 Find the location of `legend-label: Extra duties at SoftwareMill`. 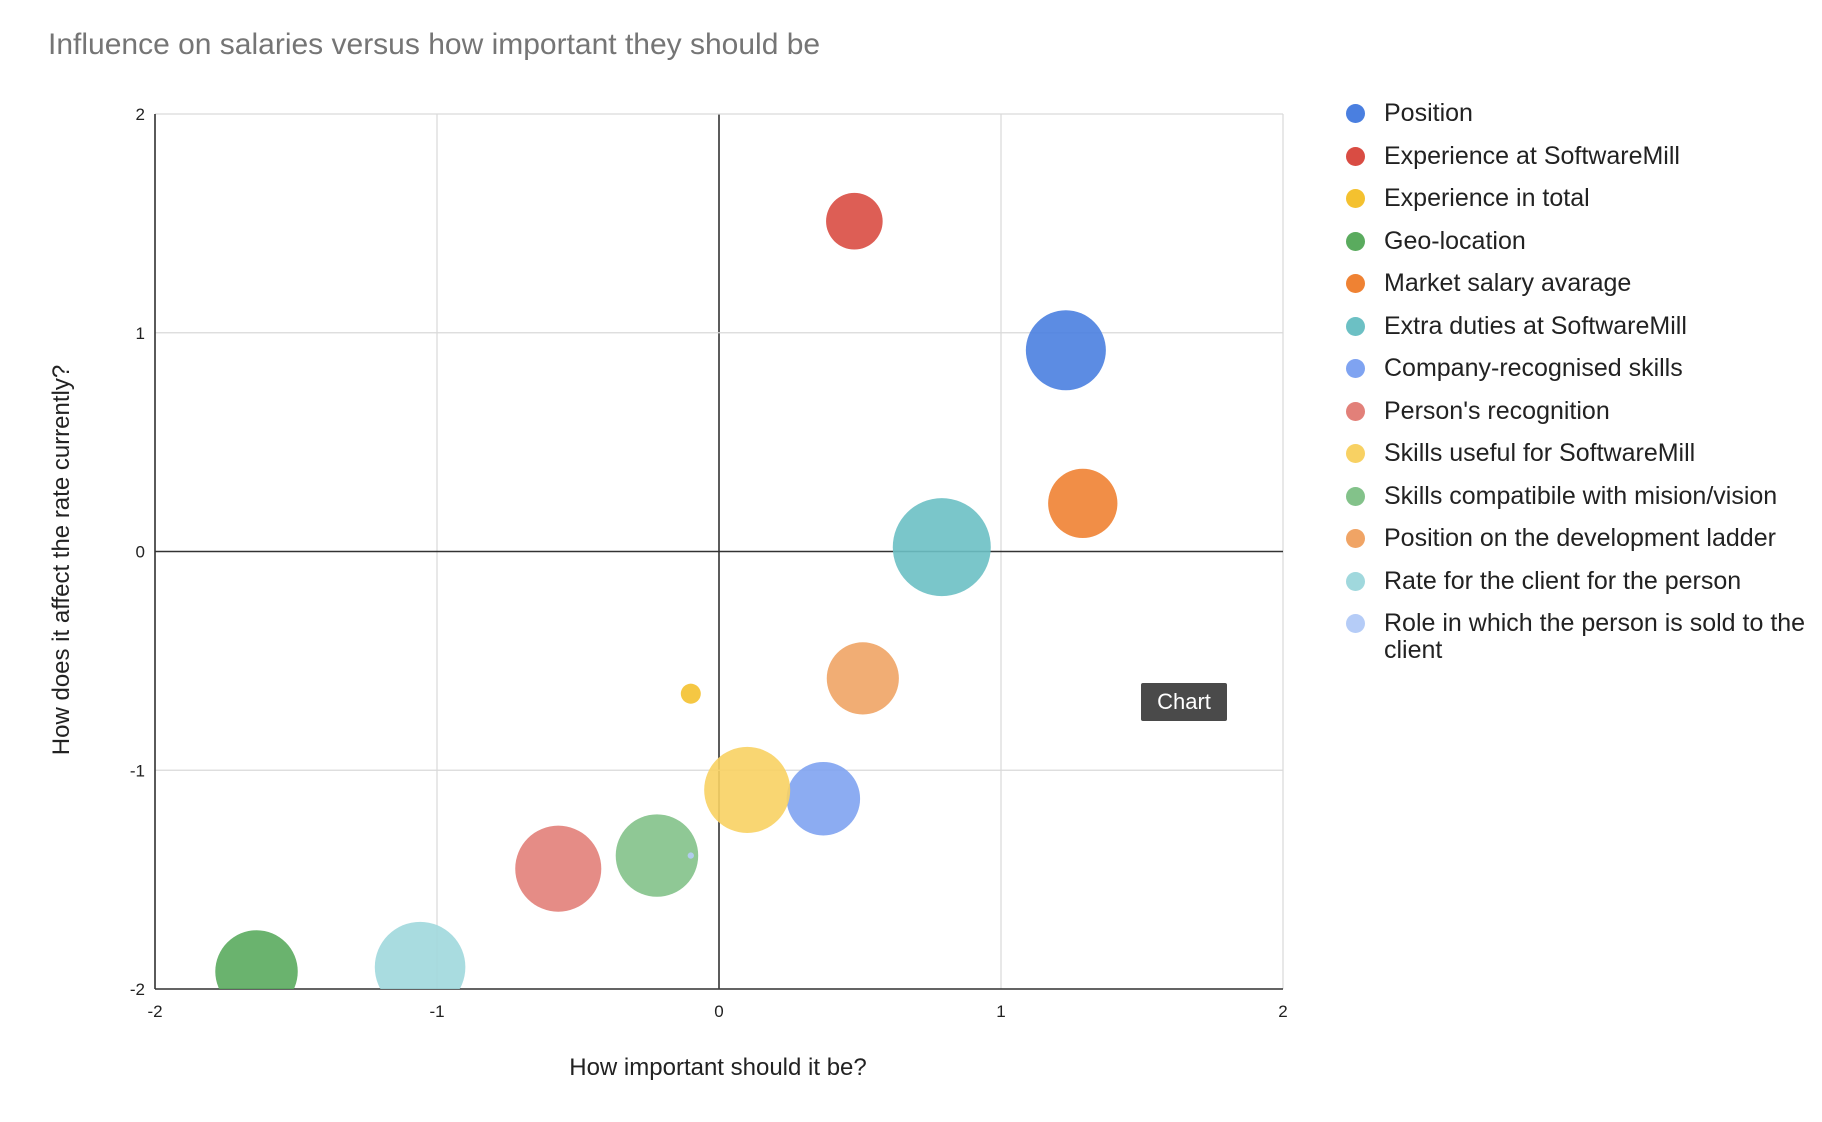

legend-label: Extra duties at SoftwareMill is located at coordinates (1535, 325).